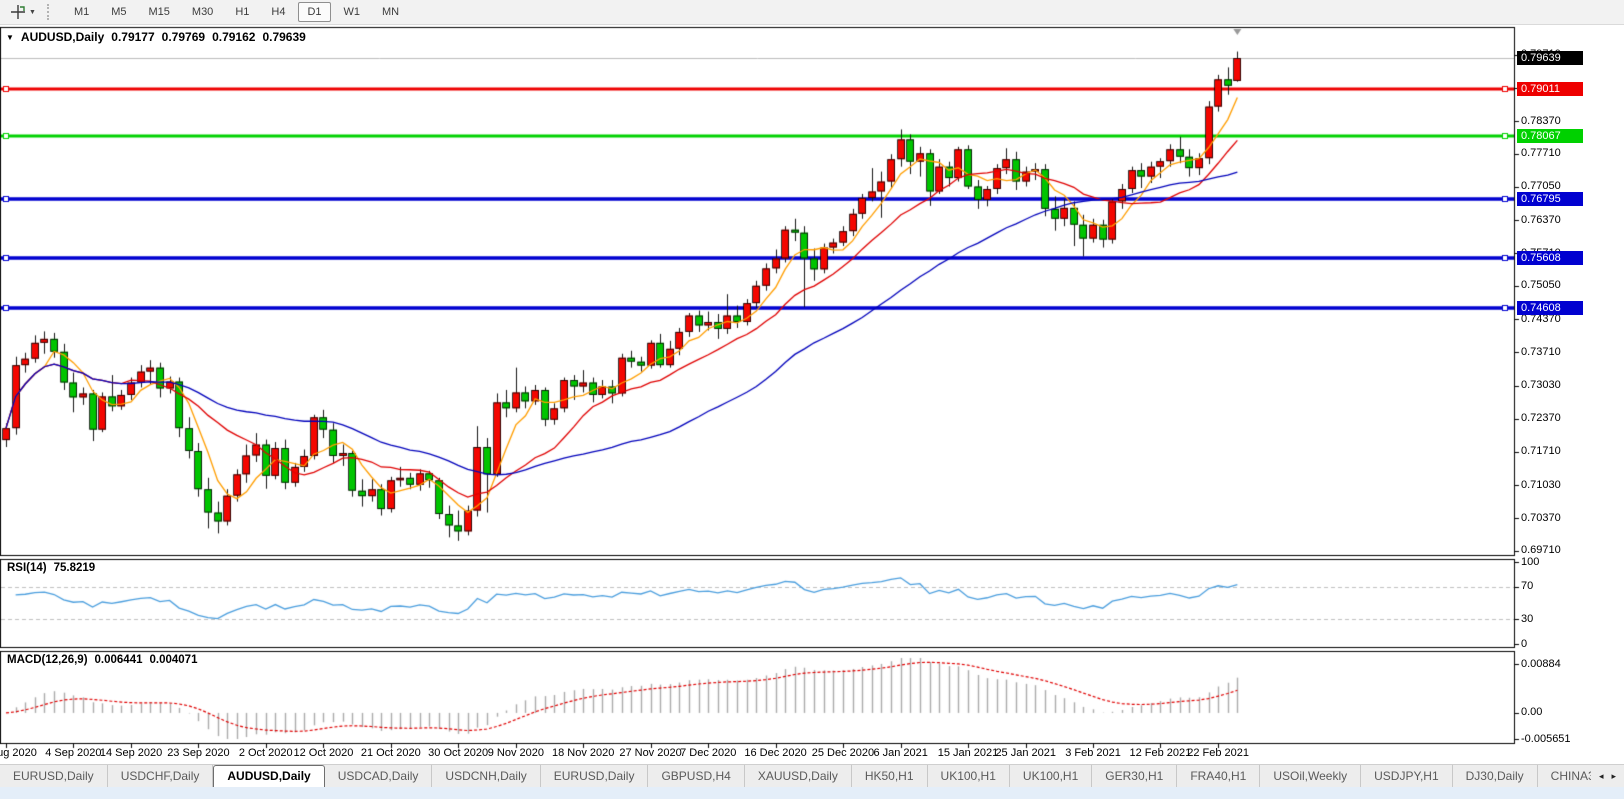 The width and height of the screenshot is (1624, 799). What do you see at coordinates (1495, 776) in the screenshot?
I see `chart-tab-dj30-daily: DJ30,Daily` at bounding box center [1495, 776].